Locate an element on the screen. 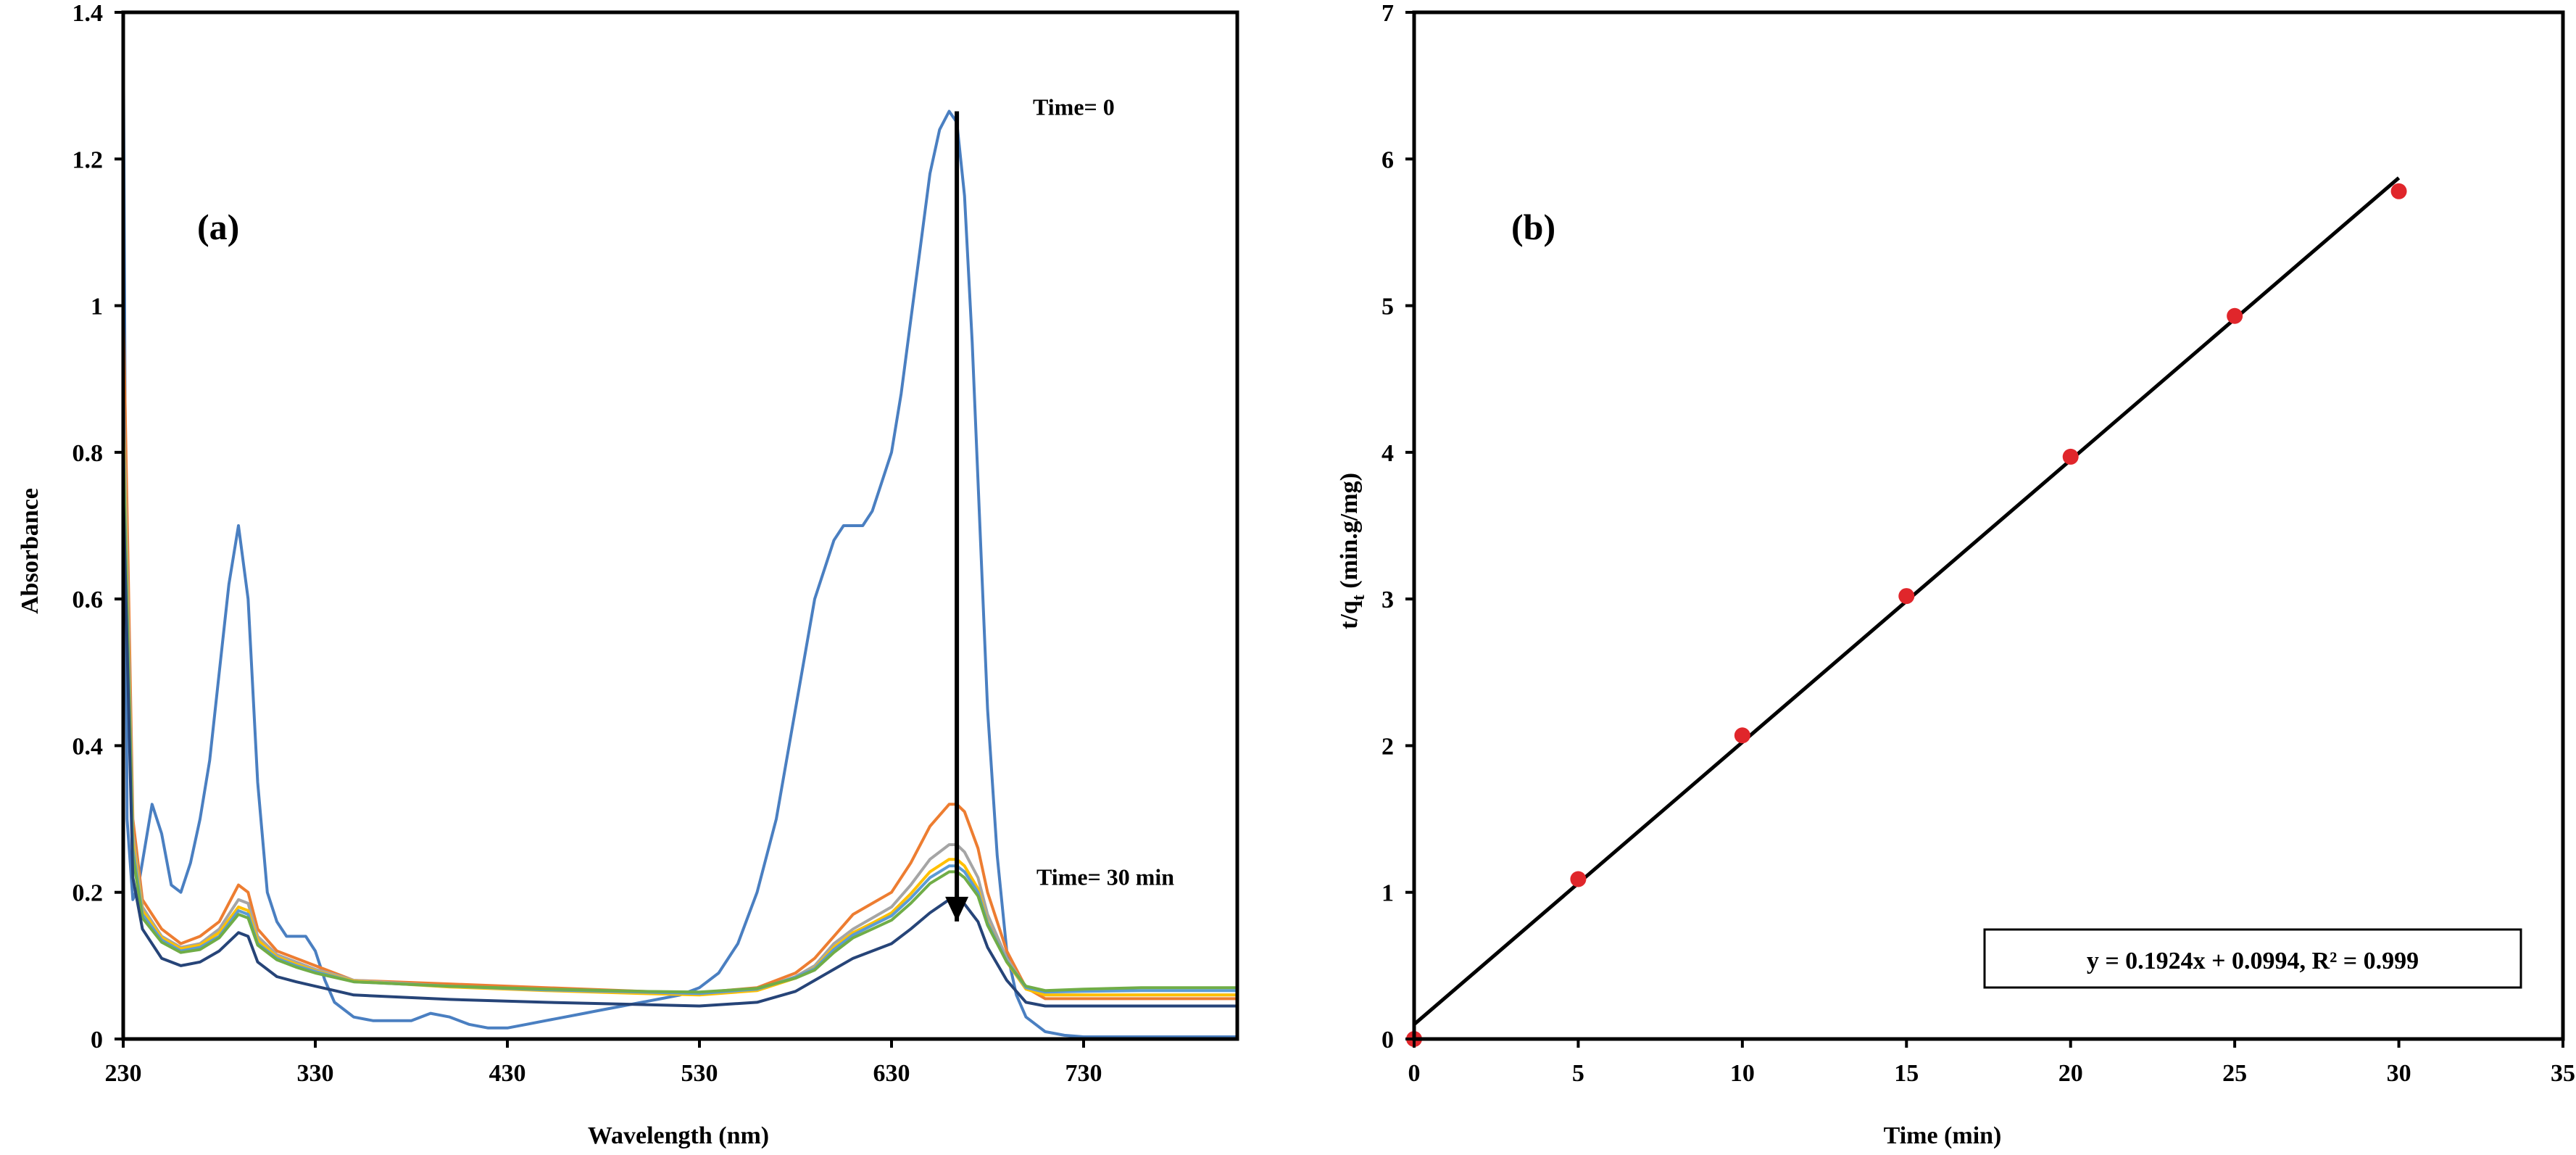 Image resolution: width=2576 pixels, height=1155 pixels. kinetics-y-ticks: 0 1 2 3 4 5 6 7 is located at coordinates (1398, 526).